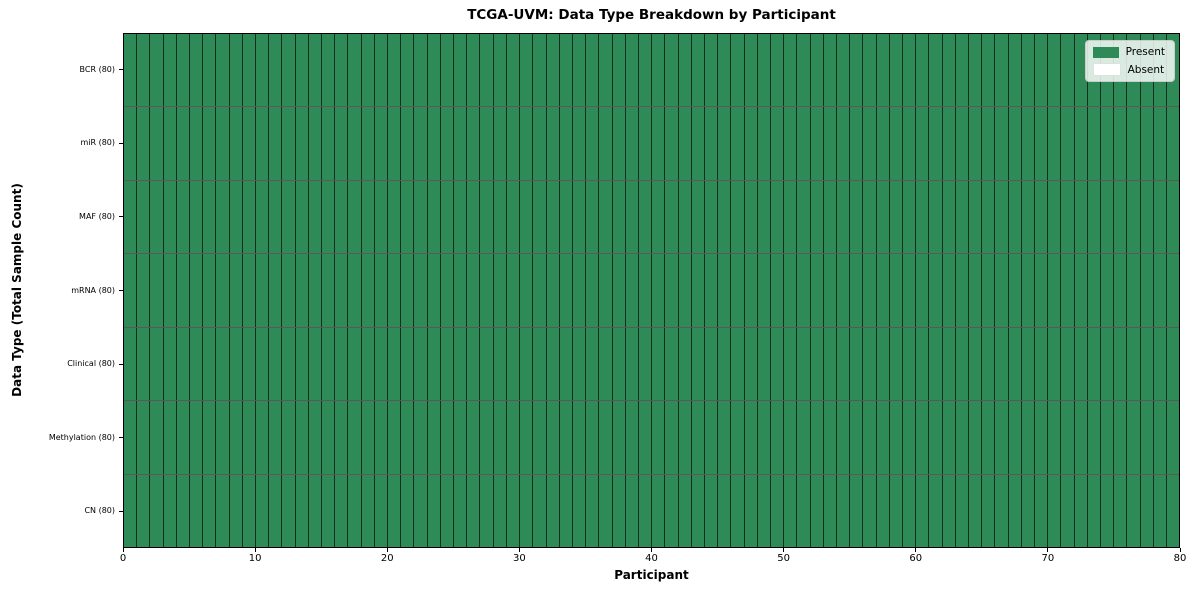 The height and width of the screenshot is (600, 1200). I want to click on x-tick-label: 20, so click(387, 558).